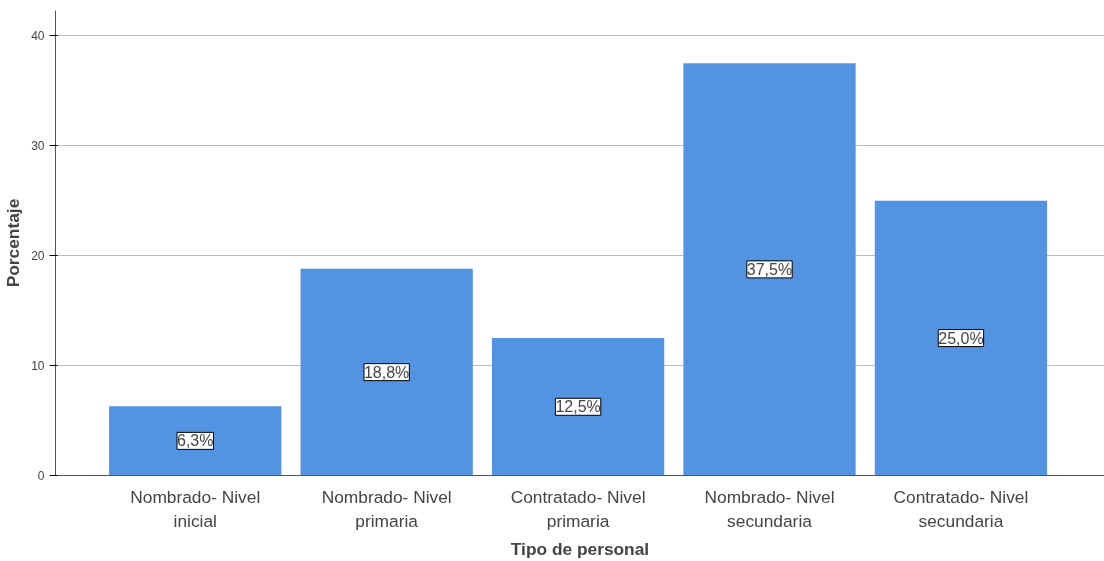 The width and height of the screenshot is (1104, 561). I want to click on data-label: 25,0%, so click(961, 338).